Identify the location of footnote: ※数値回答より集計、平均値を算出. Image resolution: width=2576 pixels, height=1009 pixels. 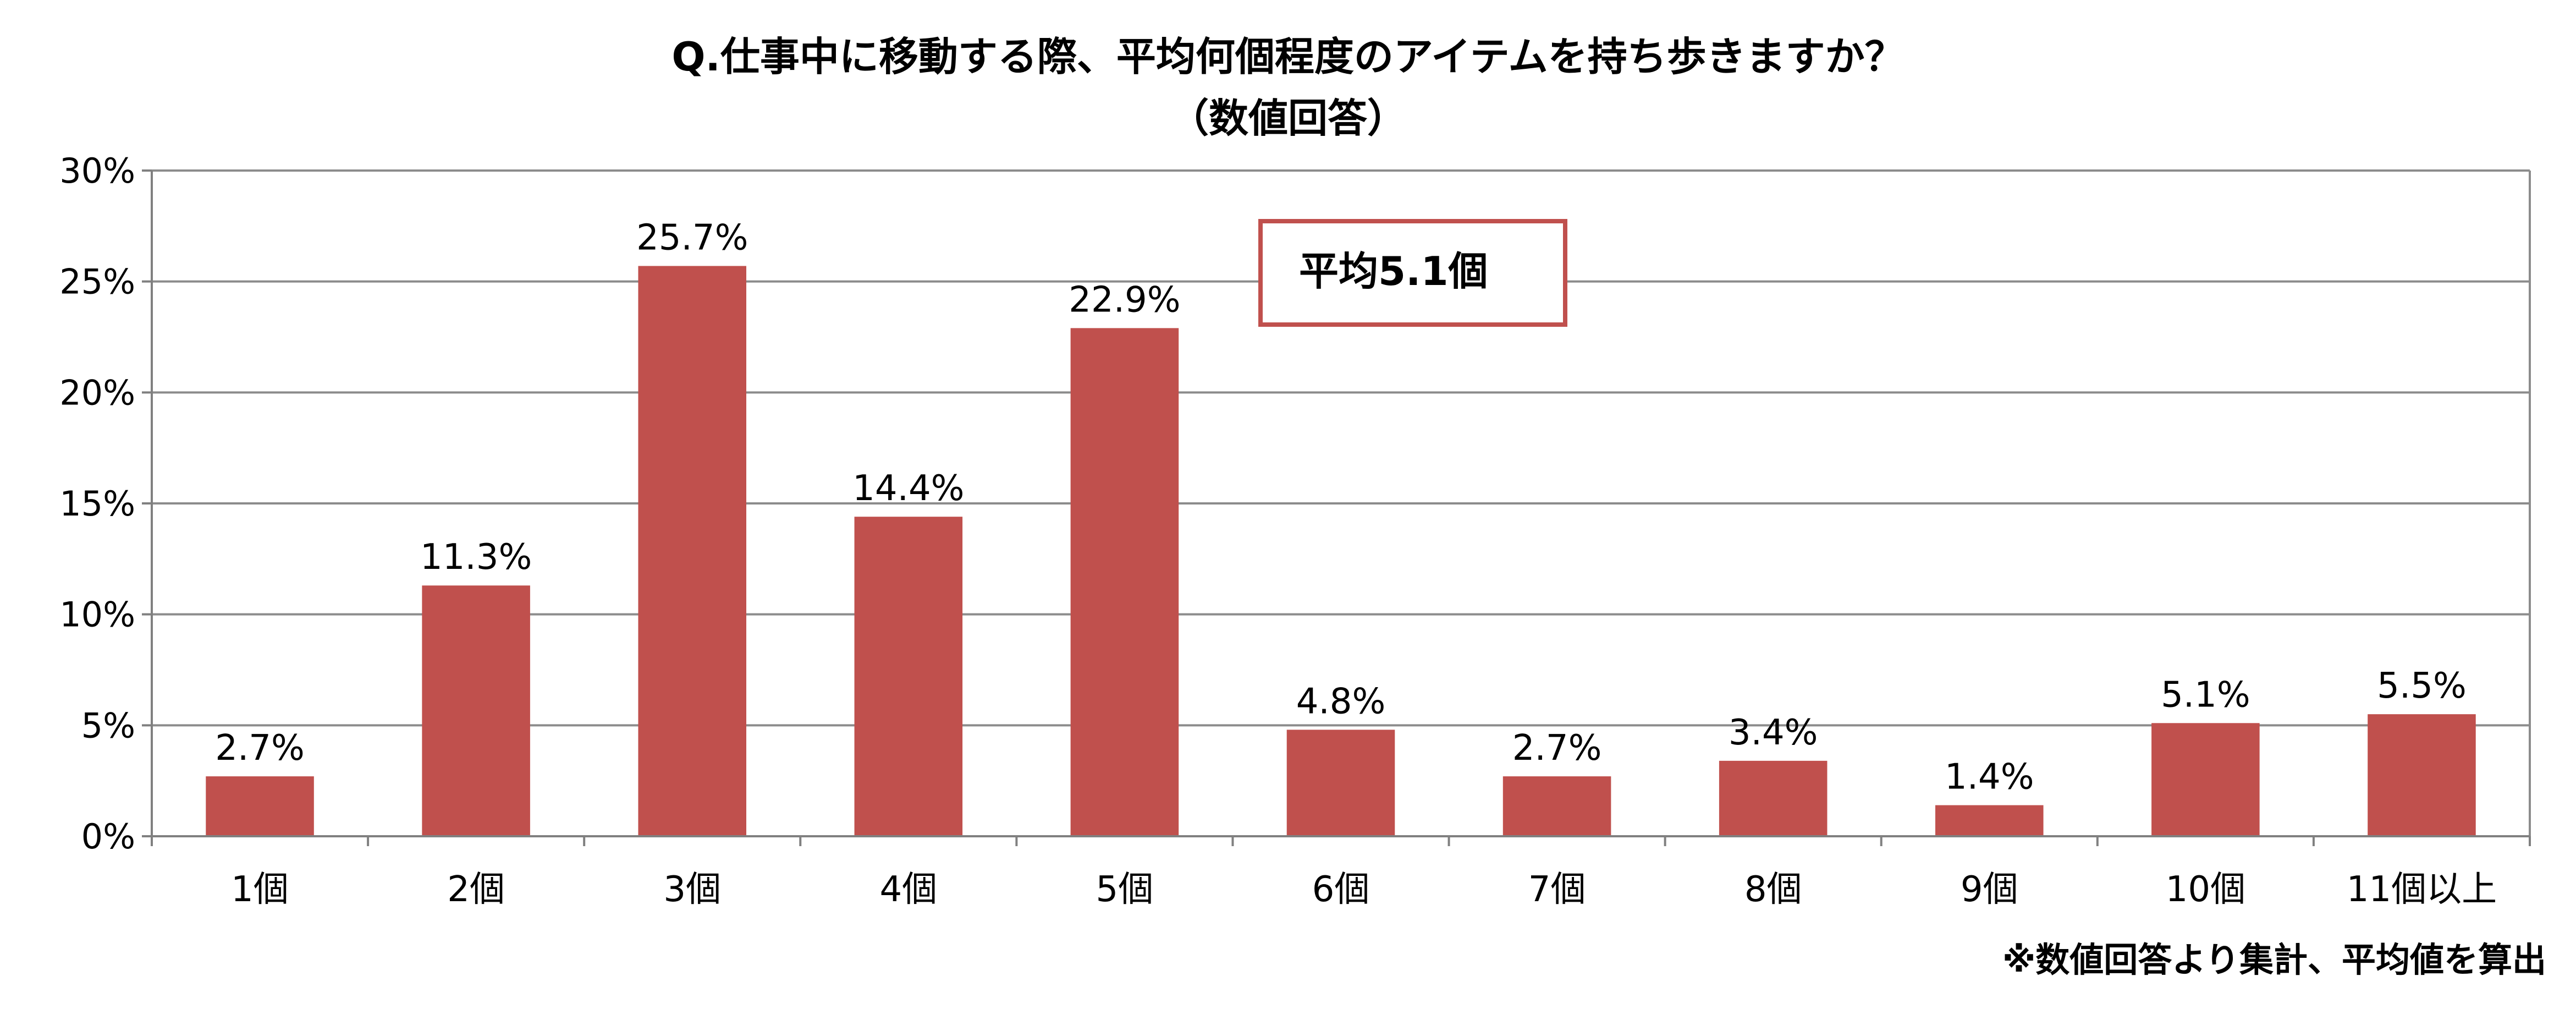
(2274, 960).